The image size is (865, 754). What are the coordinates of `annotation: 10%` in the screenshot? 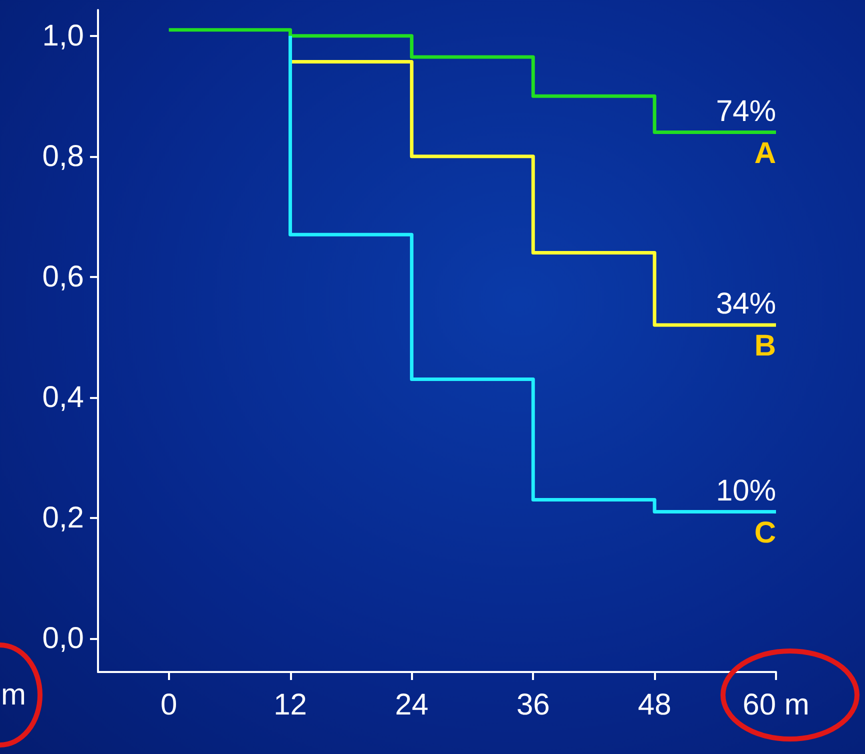 It's located at (746, 491).